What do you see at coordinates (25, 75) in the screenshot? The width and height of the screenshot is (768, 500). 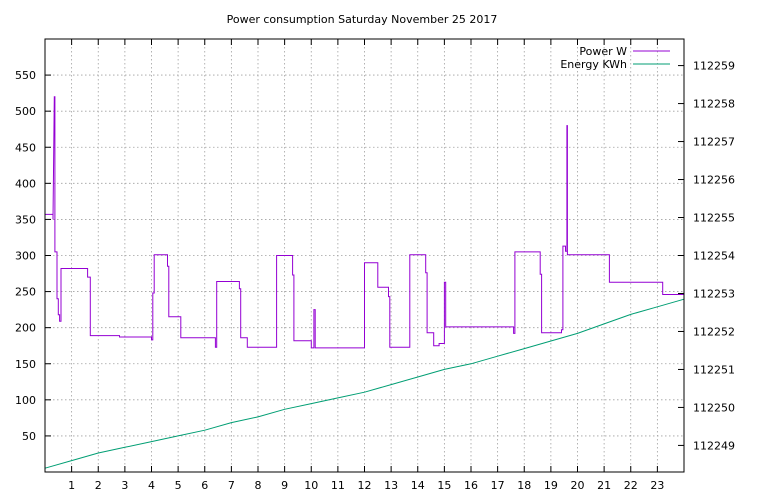 I see `y-tick-label: 550` at bounding box center [25, 75].